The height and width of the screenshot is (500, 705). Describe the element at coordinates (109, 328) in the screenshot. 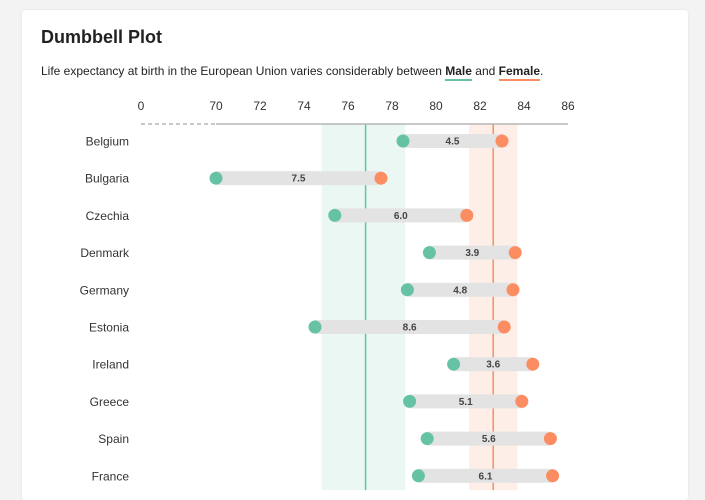

I see `category-label: Estonia` at that location.